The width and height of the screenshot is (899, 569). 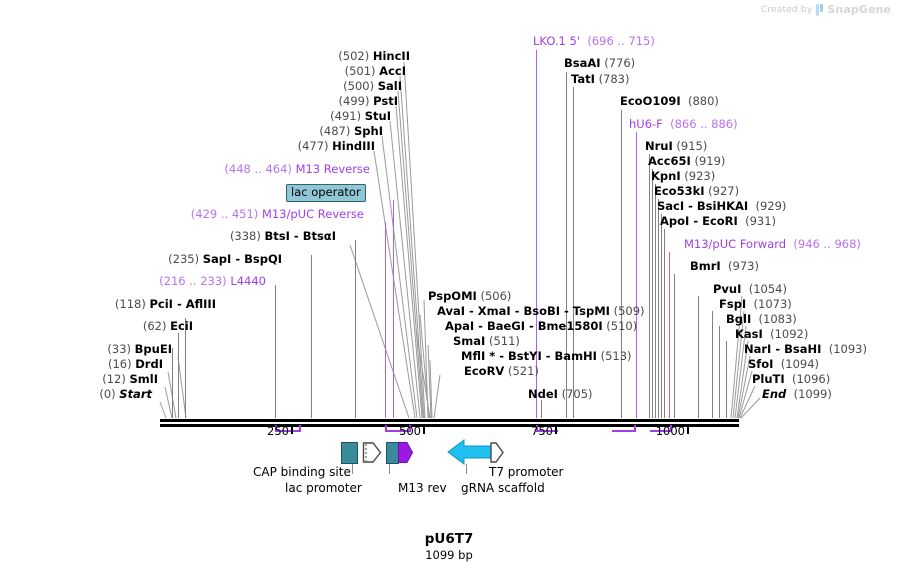 I want to click on label-BpuEI: (33) BpuEI, so click(x=139, y=349).